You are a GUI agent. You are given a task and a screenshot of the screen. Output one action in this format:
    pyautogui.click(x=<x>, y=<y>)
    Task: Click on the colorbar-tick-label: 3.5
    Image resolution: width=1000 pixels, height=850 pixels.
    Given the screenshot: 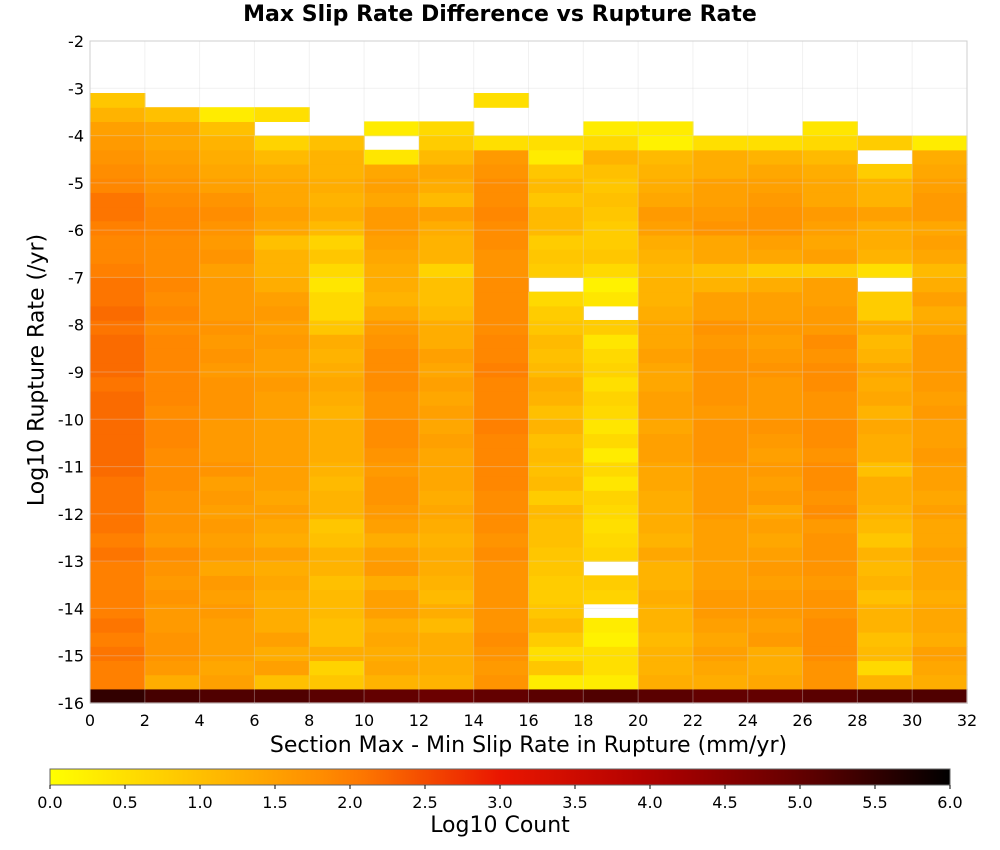 What is the action you would take?
    pyautogui.click(x=574, y=802)
    